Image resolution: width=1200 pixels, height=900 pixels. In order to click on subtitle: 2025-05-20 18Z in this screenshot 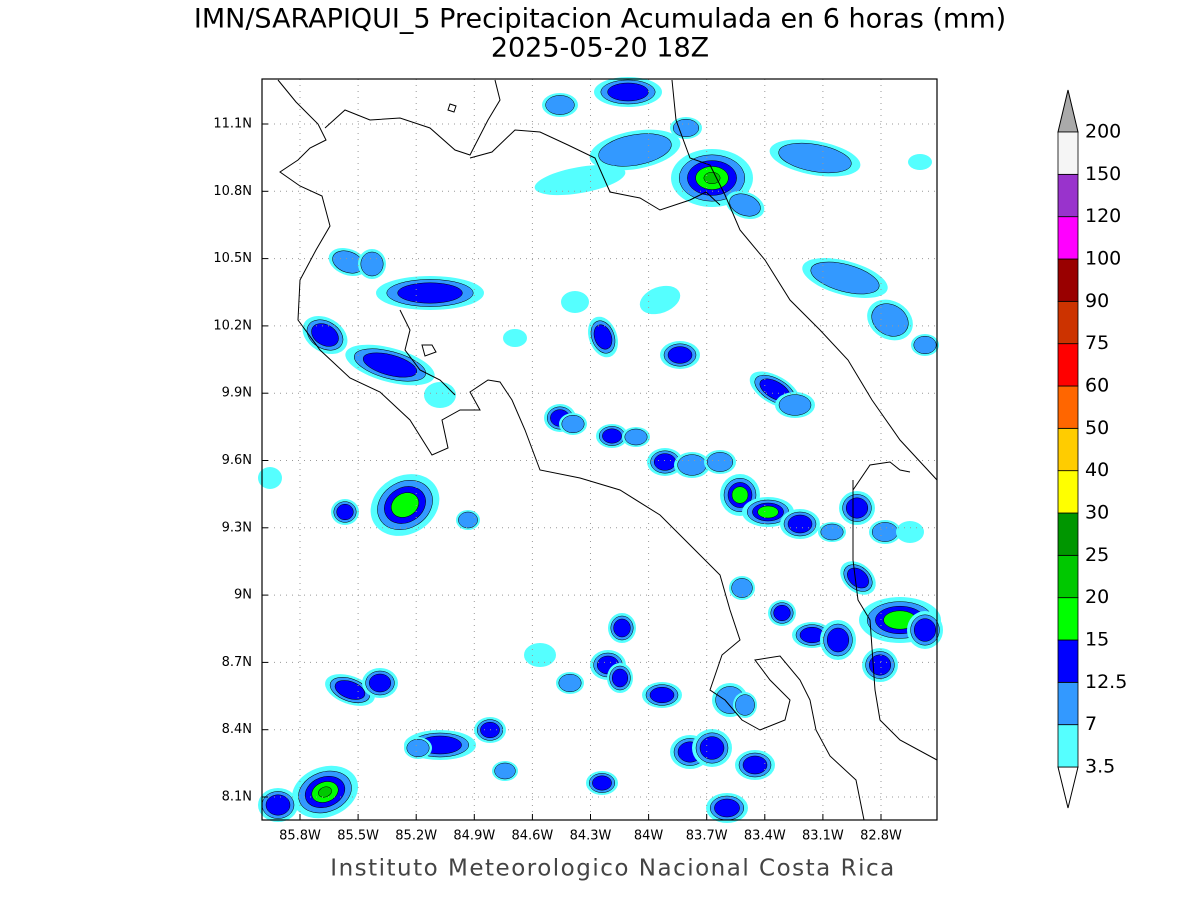, I will do `click(600, 48)`.